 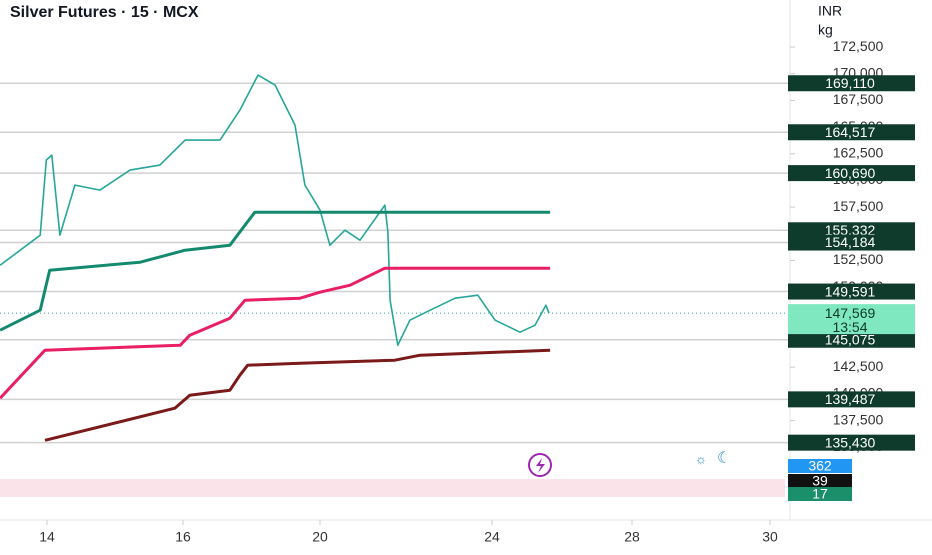 I want to click on x-tick-label: 28, so click(x=632, y=537).